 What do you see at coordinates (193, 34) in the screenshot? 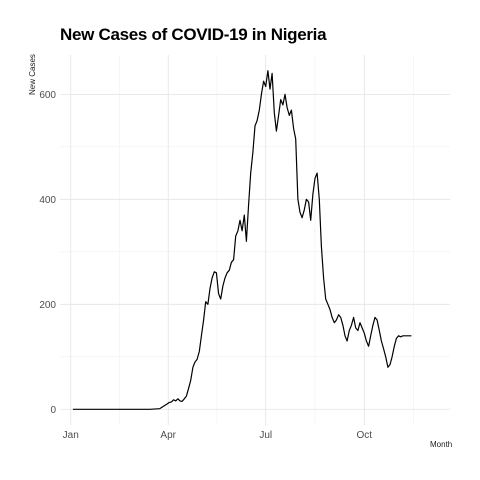
I see `chart-title: New Cases of COVID-19 in Nigeria` at bounding box center [193, 34].